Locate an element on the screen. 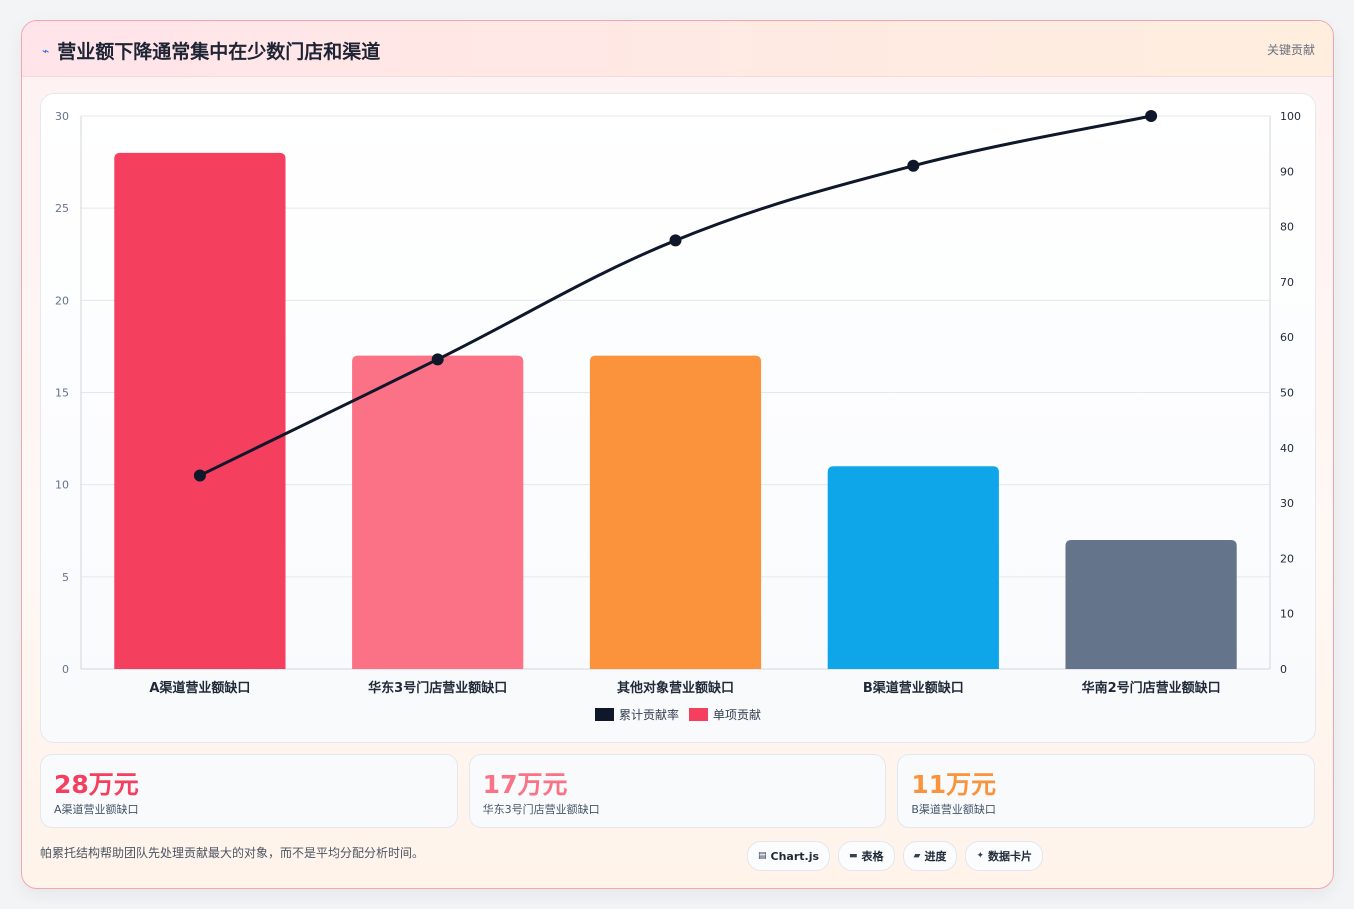 The height and width of the screenshot is (909, 1354). progress-icon: ▰ is located at coordinates (917, 856).